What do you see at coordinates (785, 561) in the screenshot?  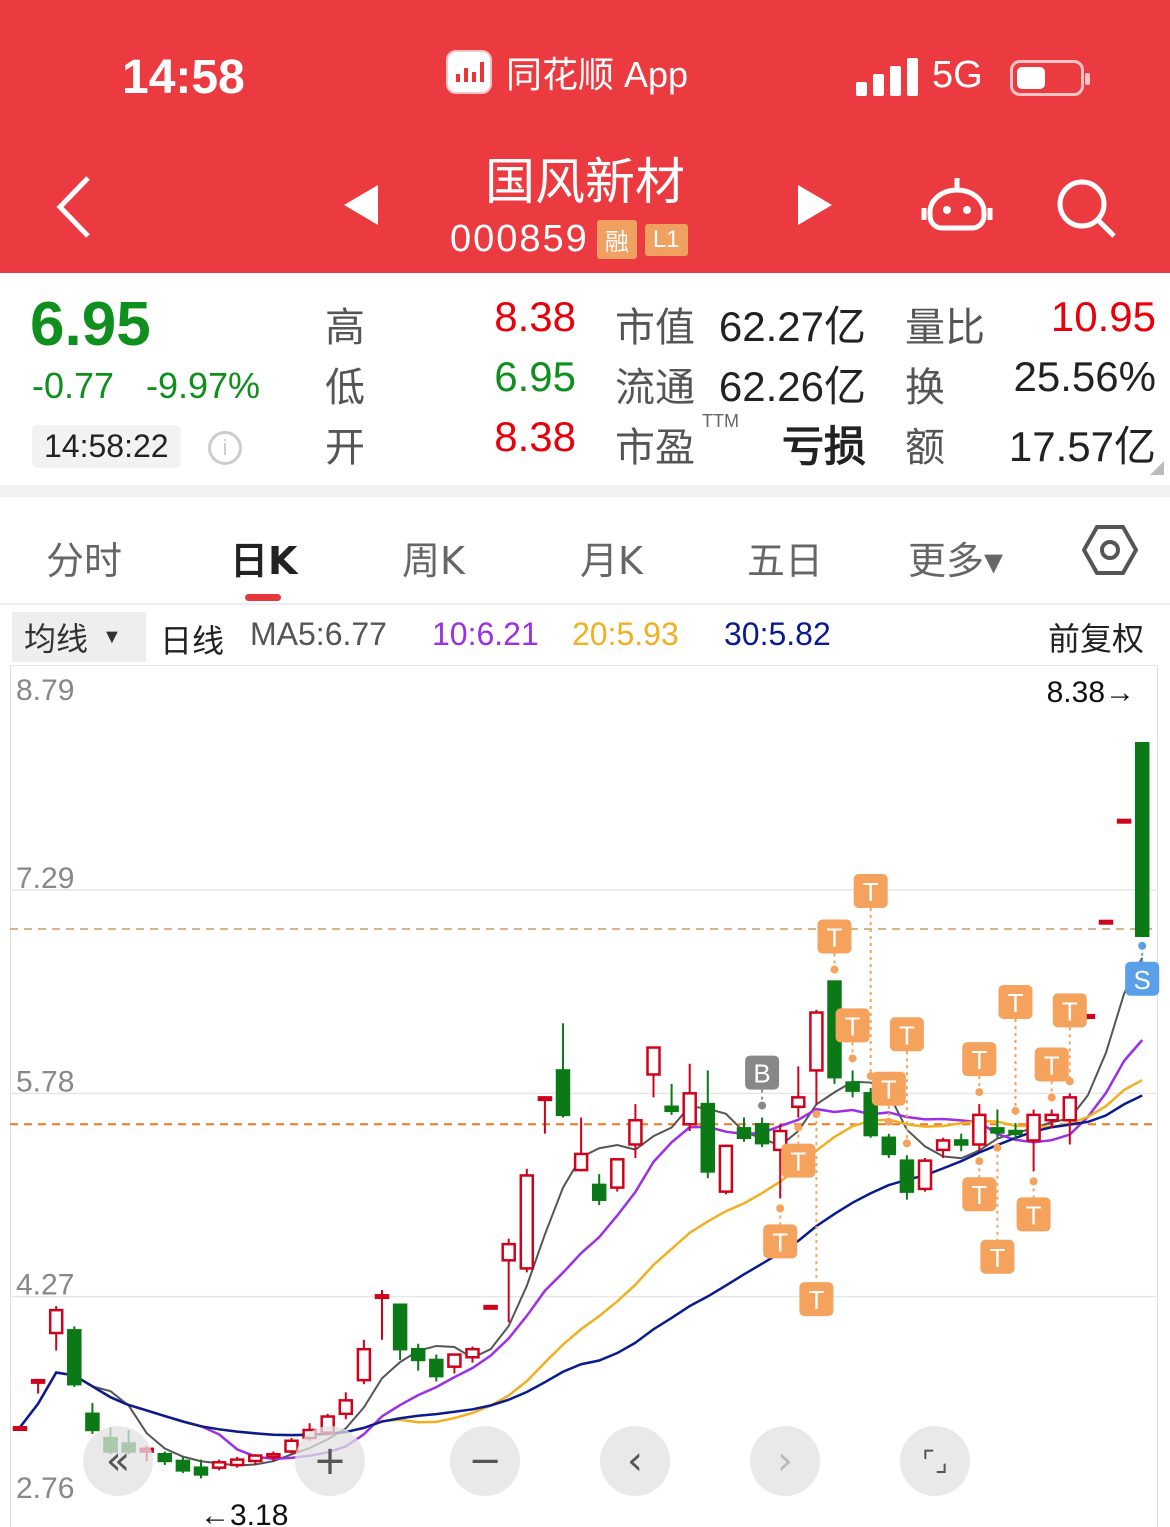 I see `tab-five-day: 五日` at bounding box center [785, 561].